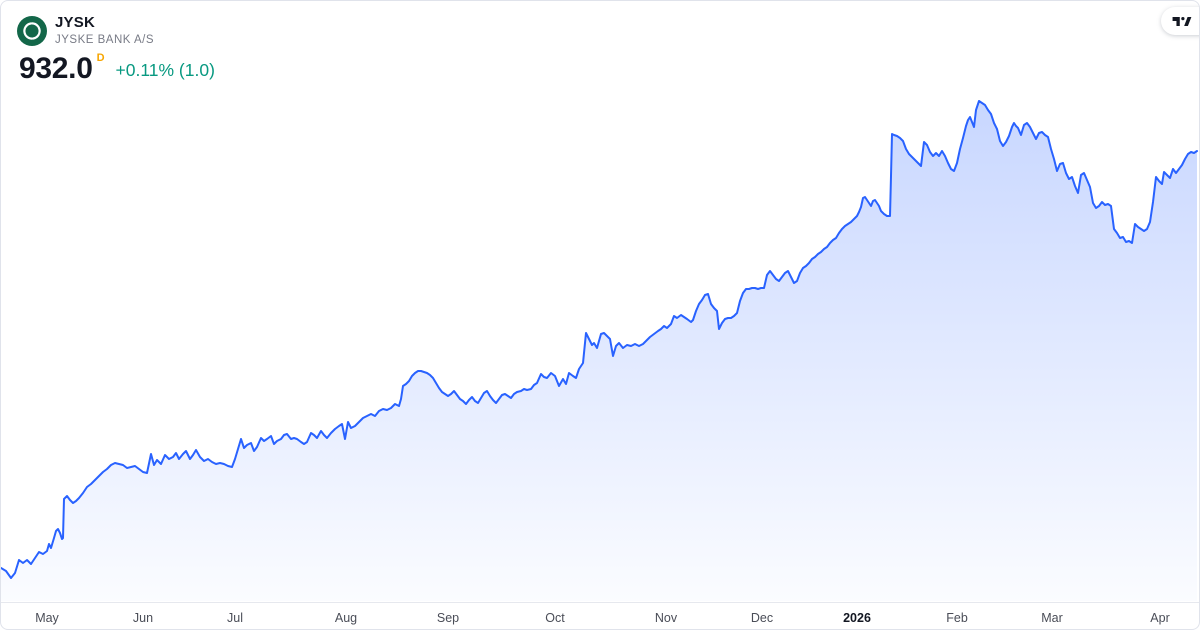 This screenshot has width=1200, height=630. I want to click on axis-label-jul: Jul, so click(235, 618).